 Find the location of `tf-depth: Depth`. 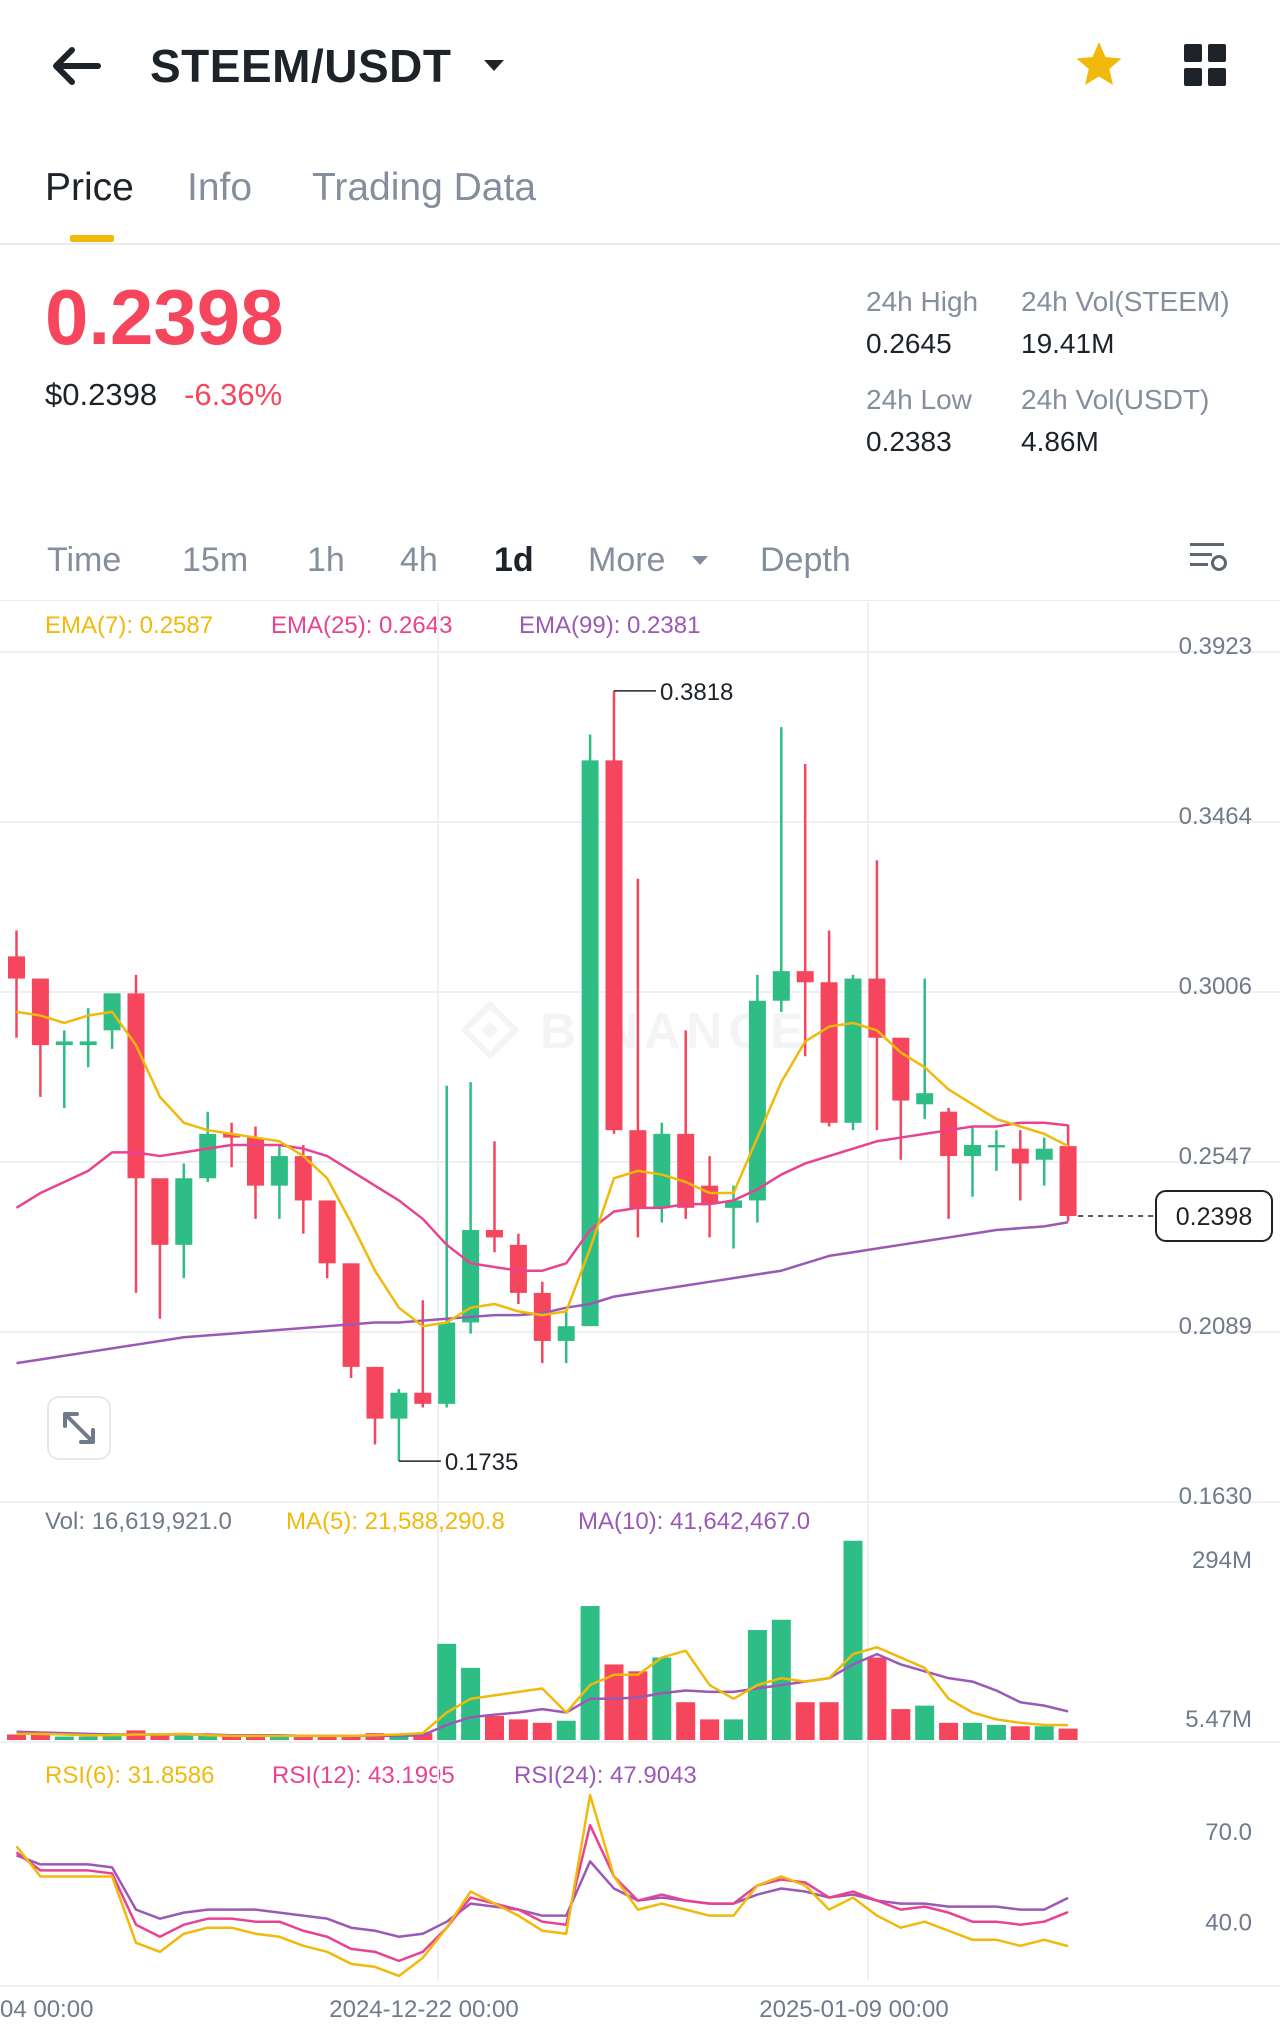

tf-depth: Depth is located at coordinates (805, 560).